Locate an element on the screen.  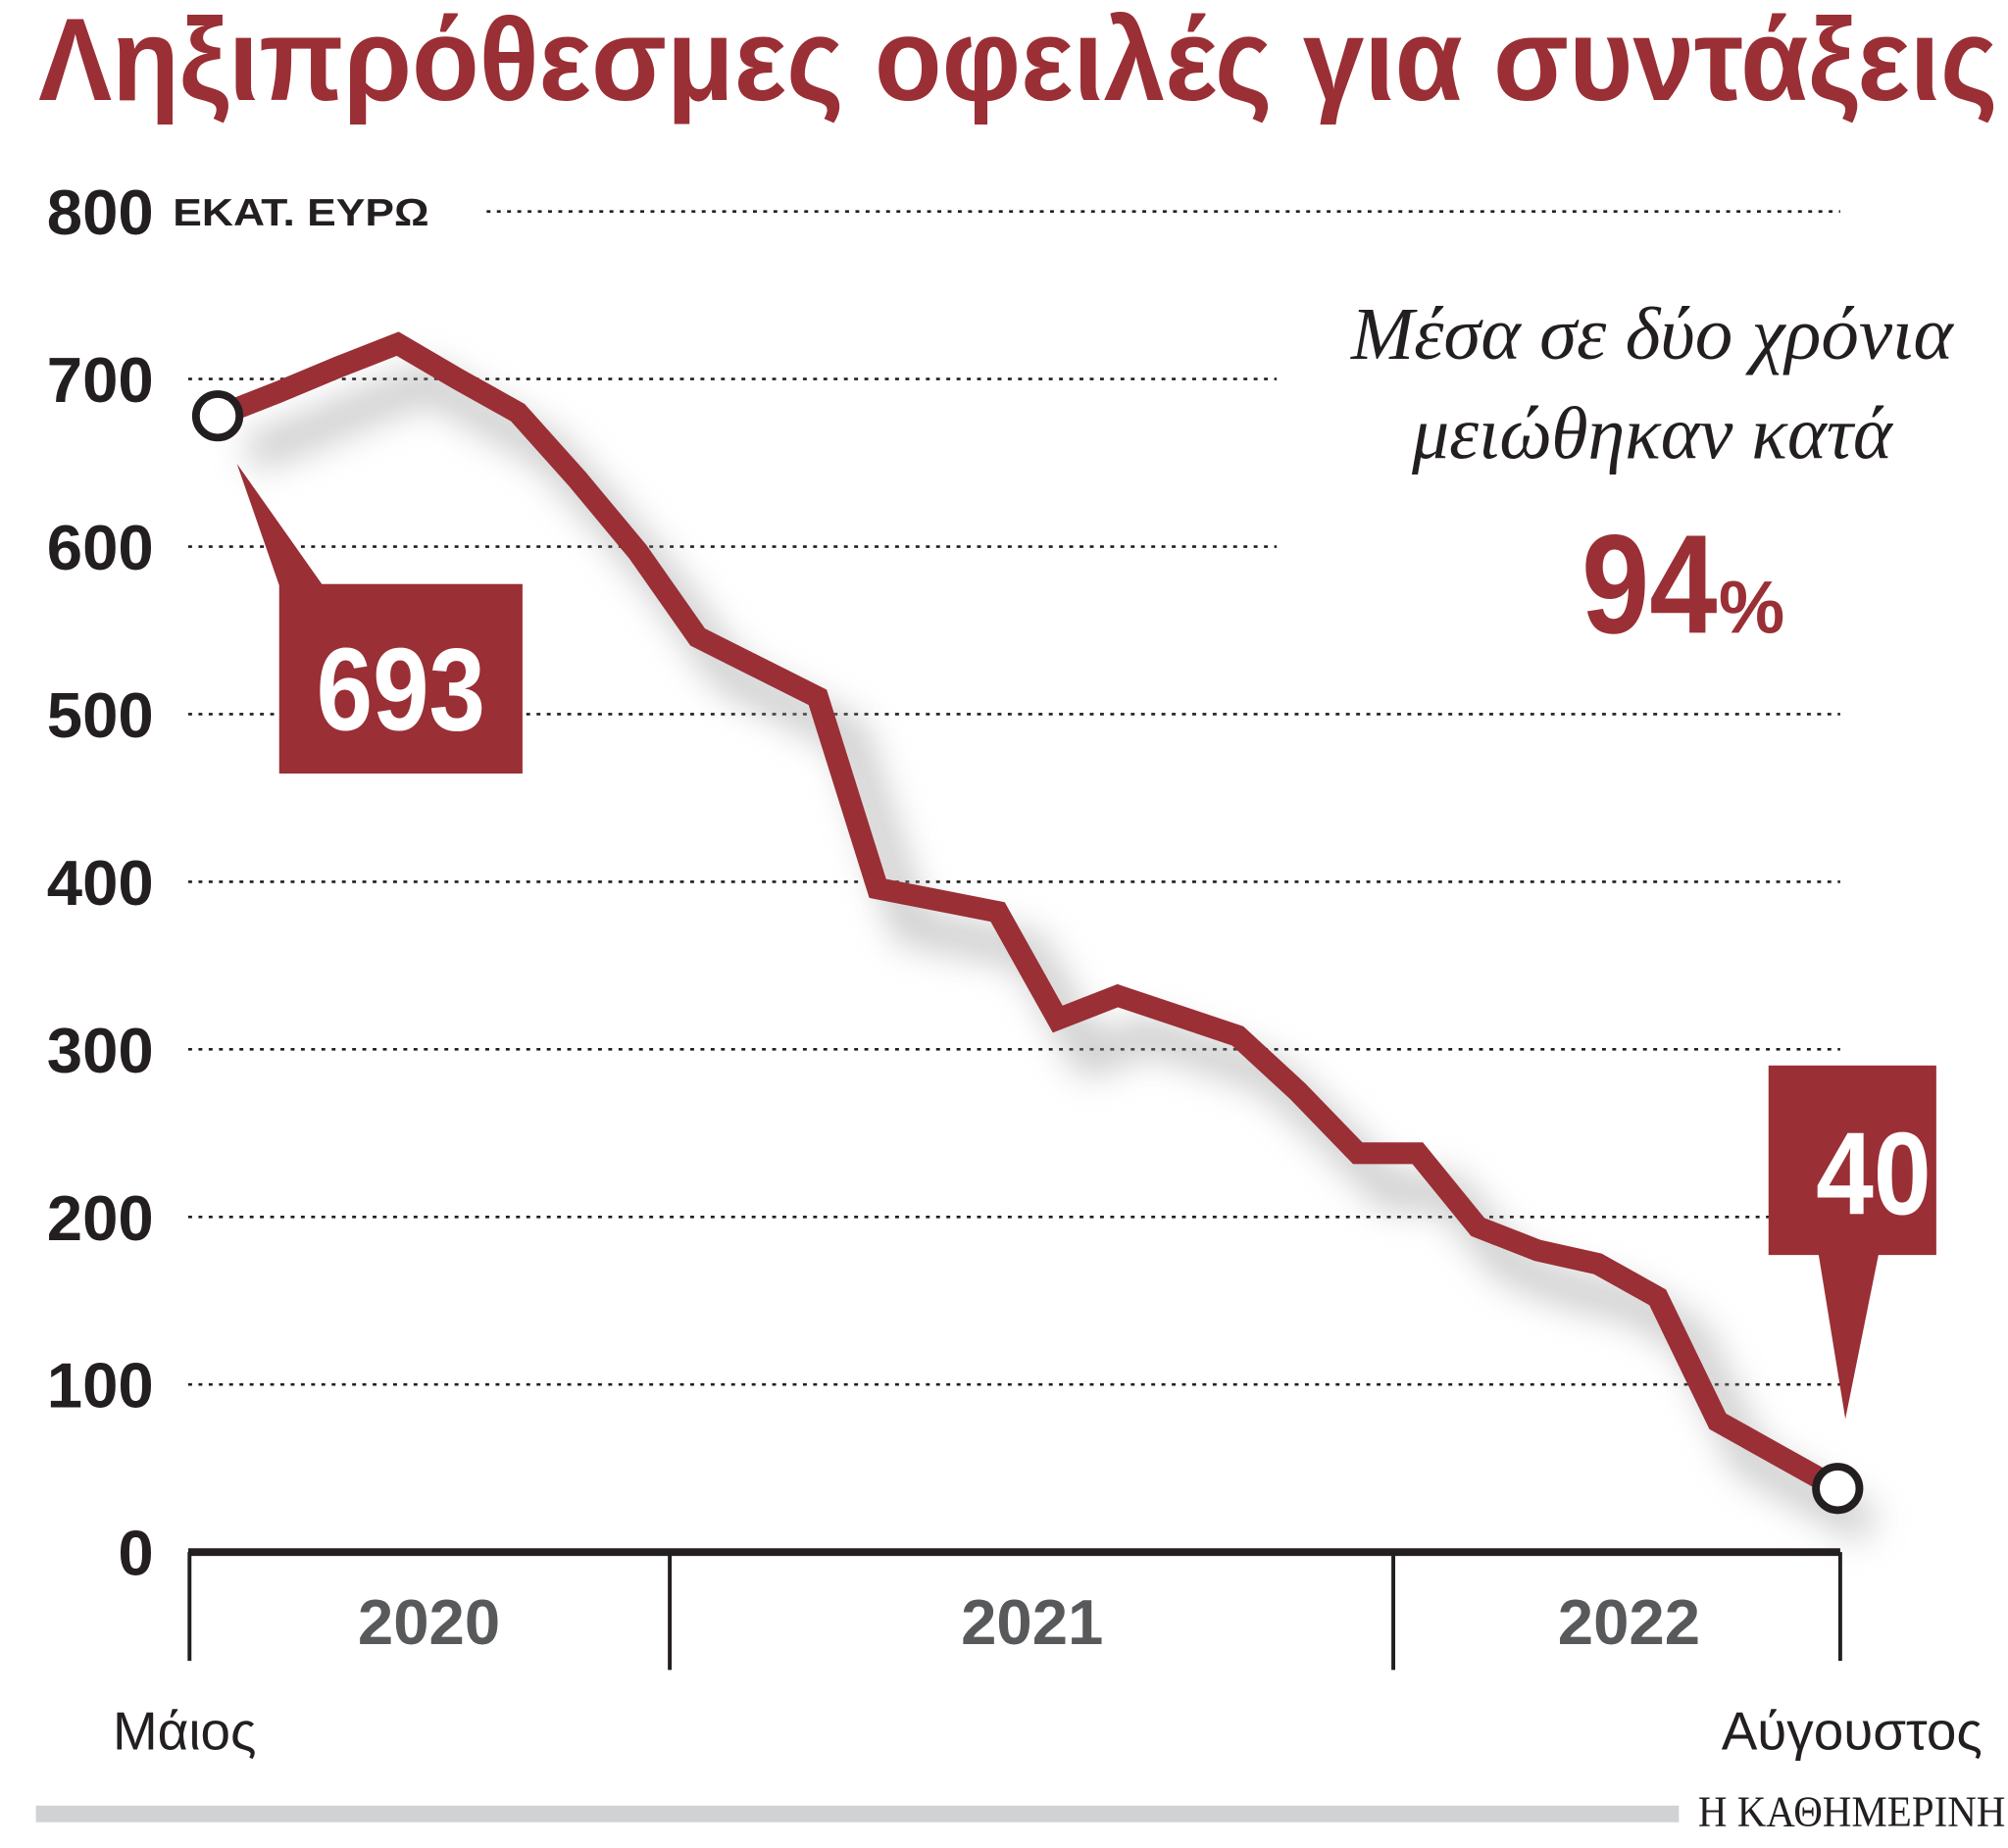
callout-start-pointer is located at coordinates (280, 524).